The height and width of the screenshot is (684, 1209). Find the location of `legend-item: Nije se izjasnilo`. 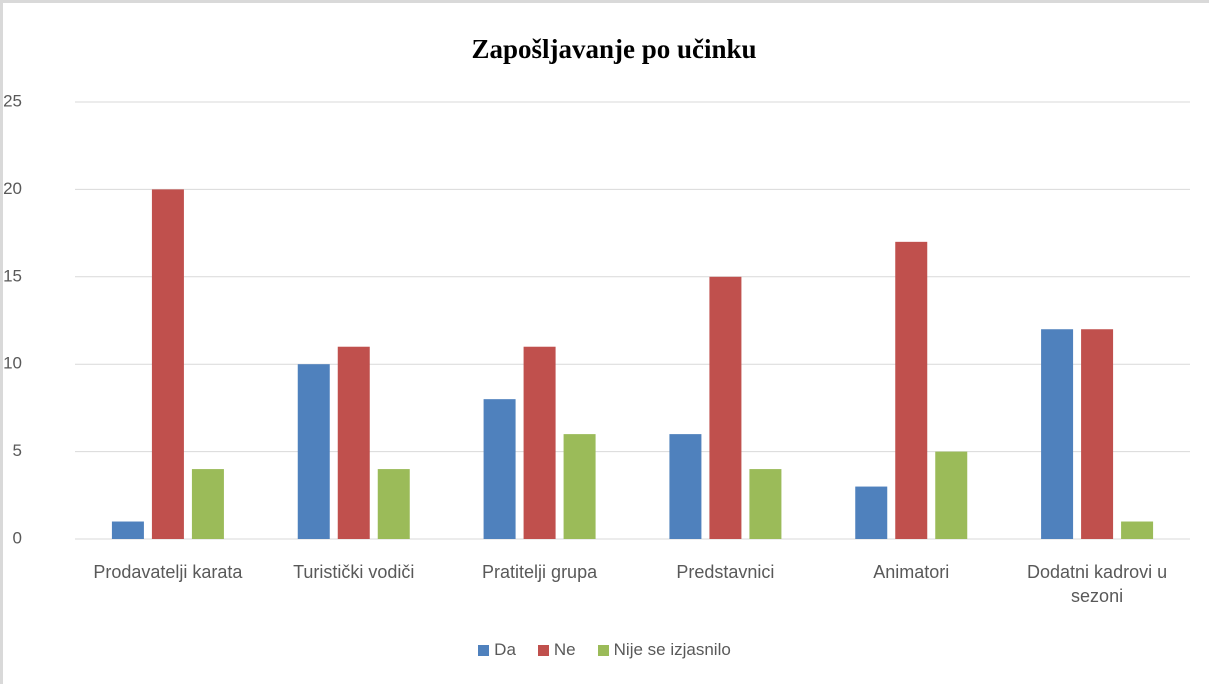

legend-item: Nije se izjasnilo is located at coordinates (664, 650).